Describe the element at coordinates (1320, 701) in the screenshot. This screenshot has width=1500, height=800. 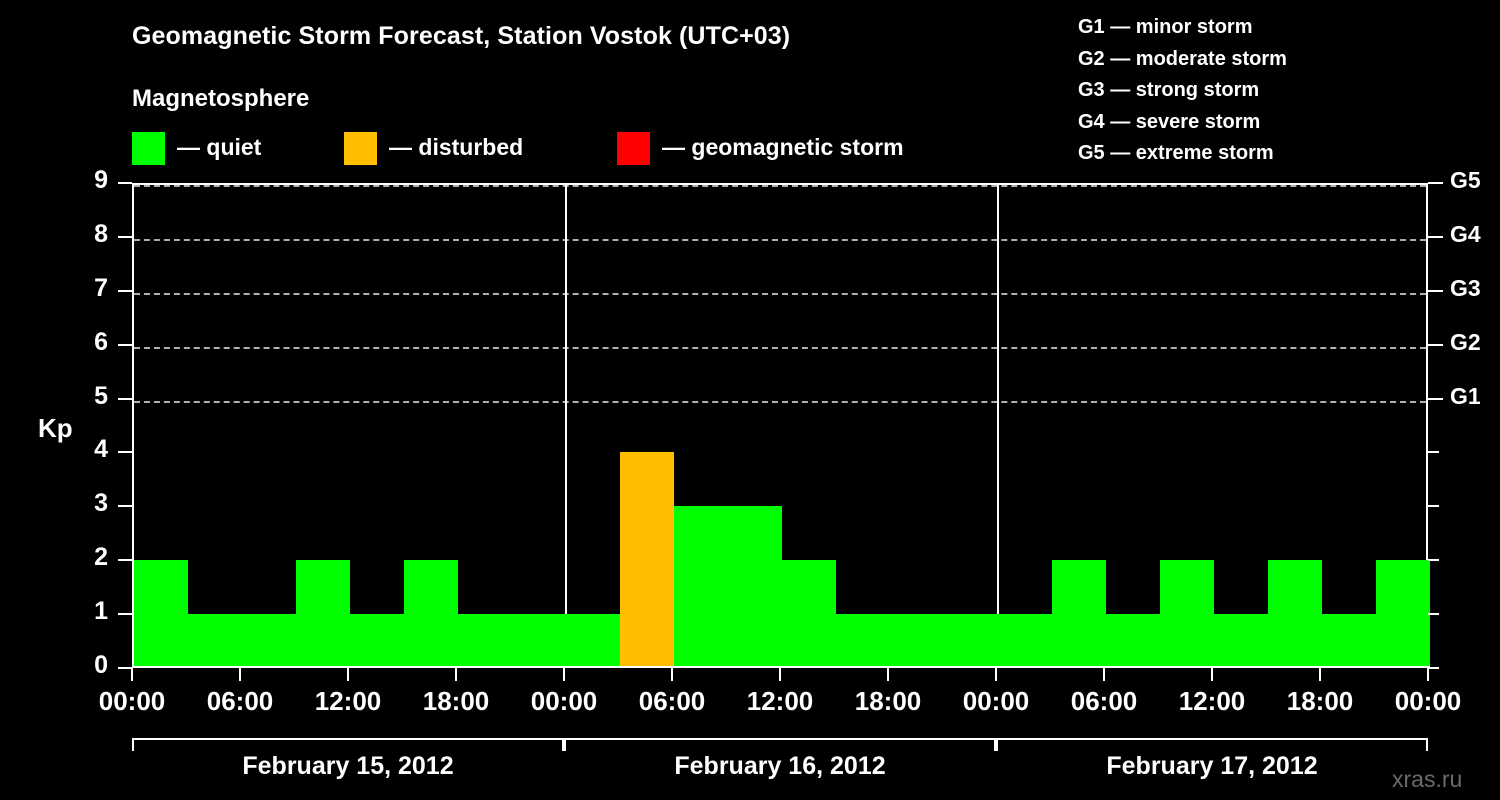
I see `x-tick-label-11: 18:00` at that location.